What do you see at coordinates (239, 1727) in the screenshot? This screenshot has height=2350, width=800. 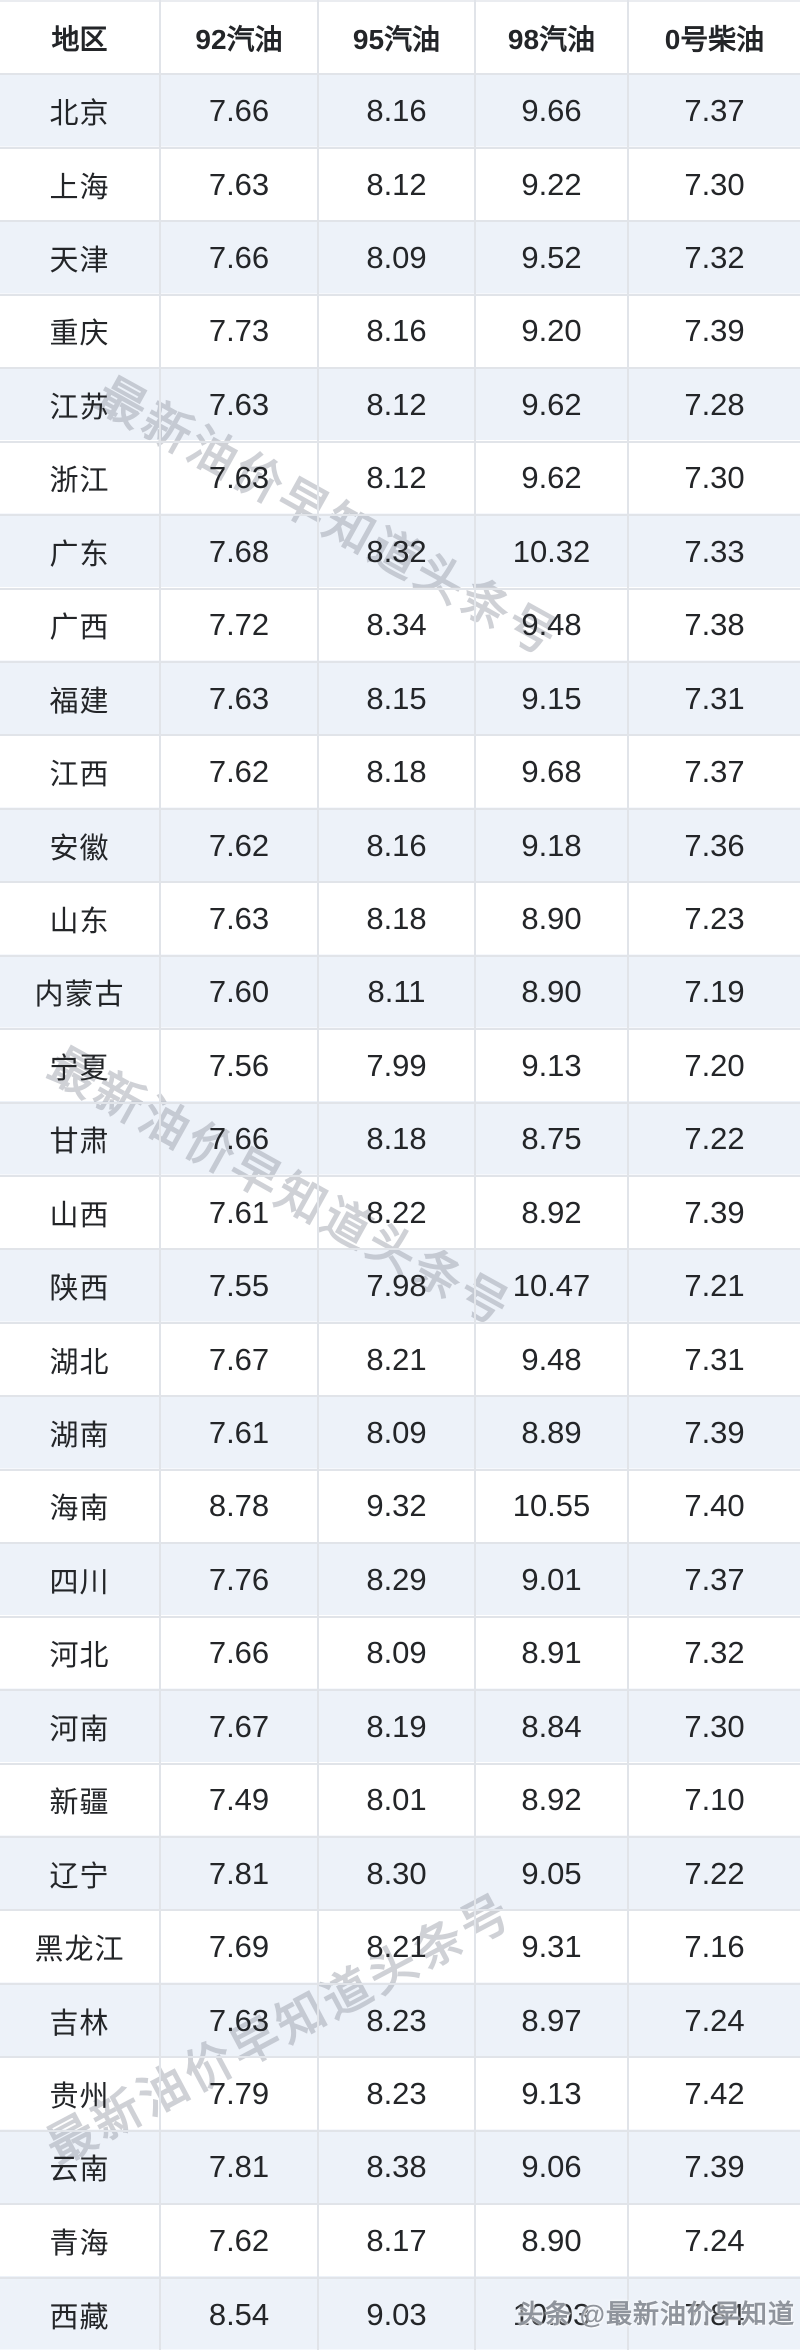 I see `price-cell-92: 7.67` at bounding box center [239, 1727].